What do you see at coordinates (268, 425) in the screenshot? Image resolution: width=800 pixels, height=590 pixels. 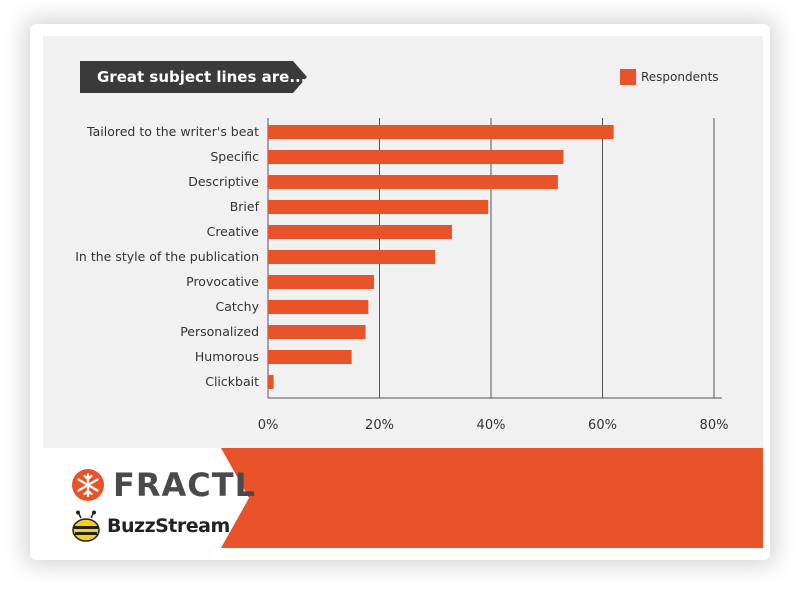 I see `x-tick-label: 0%` at bounding box center [268, 425].